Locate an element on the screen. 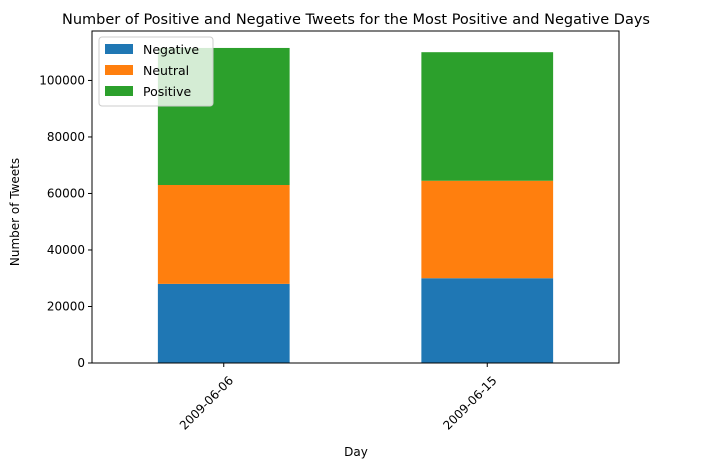 This screenshot has width=703, height=469. y-tick-label: 100000 is located at coordinates (62, 80).